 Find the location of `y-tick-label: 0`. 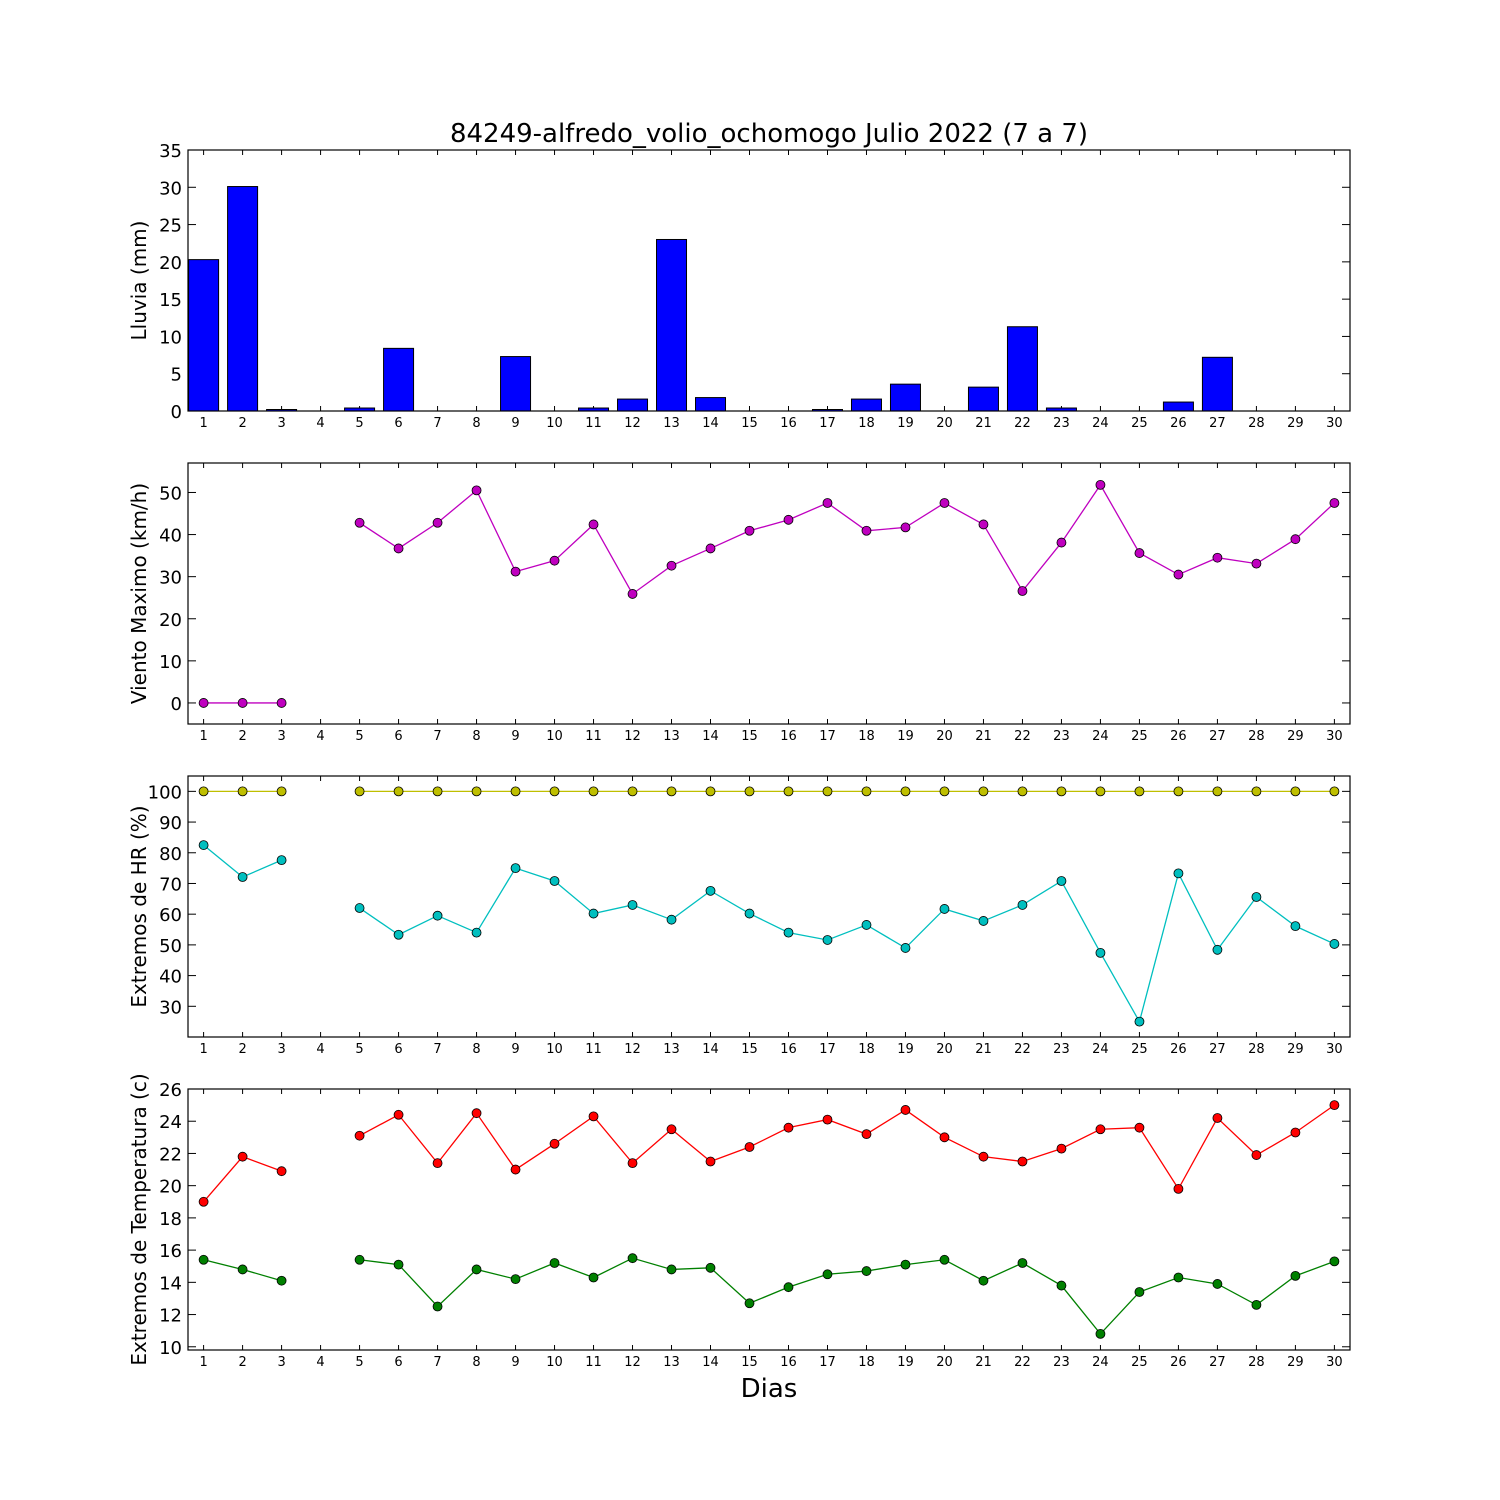

y-tick-label: 0 is located at coordinates (176, 704).